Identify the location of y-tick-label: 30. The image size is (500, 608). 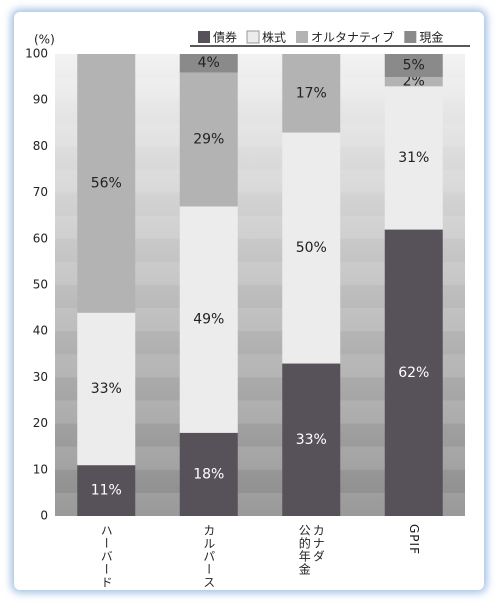
(40, 377).